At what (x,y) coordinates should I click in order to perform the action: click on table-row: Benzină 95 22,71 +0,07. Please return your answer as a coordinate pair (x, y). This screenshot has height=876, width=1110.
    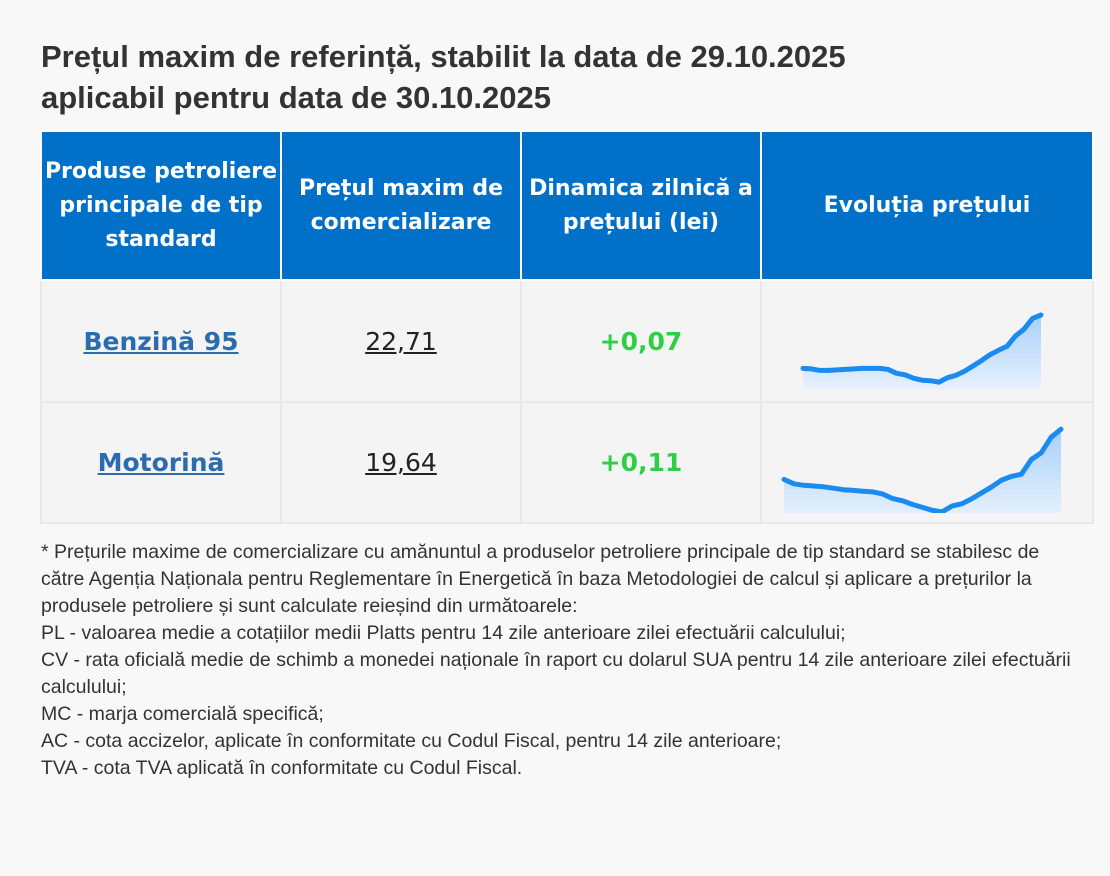
    Looking at the image, I should click on (567, 341).